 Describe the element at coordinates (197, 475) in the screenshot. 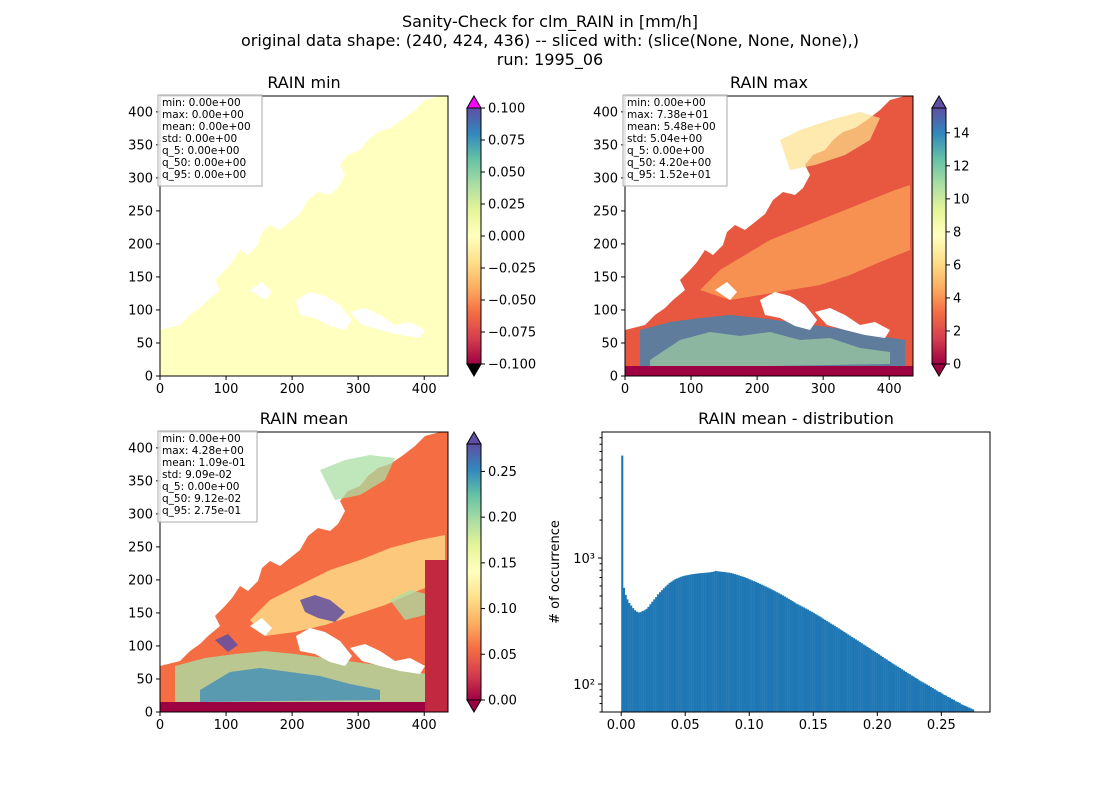

I see `stat-std: std: 9.09e-02` at that location.